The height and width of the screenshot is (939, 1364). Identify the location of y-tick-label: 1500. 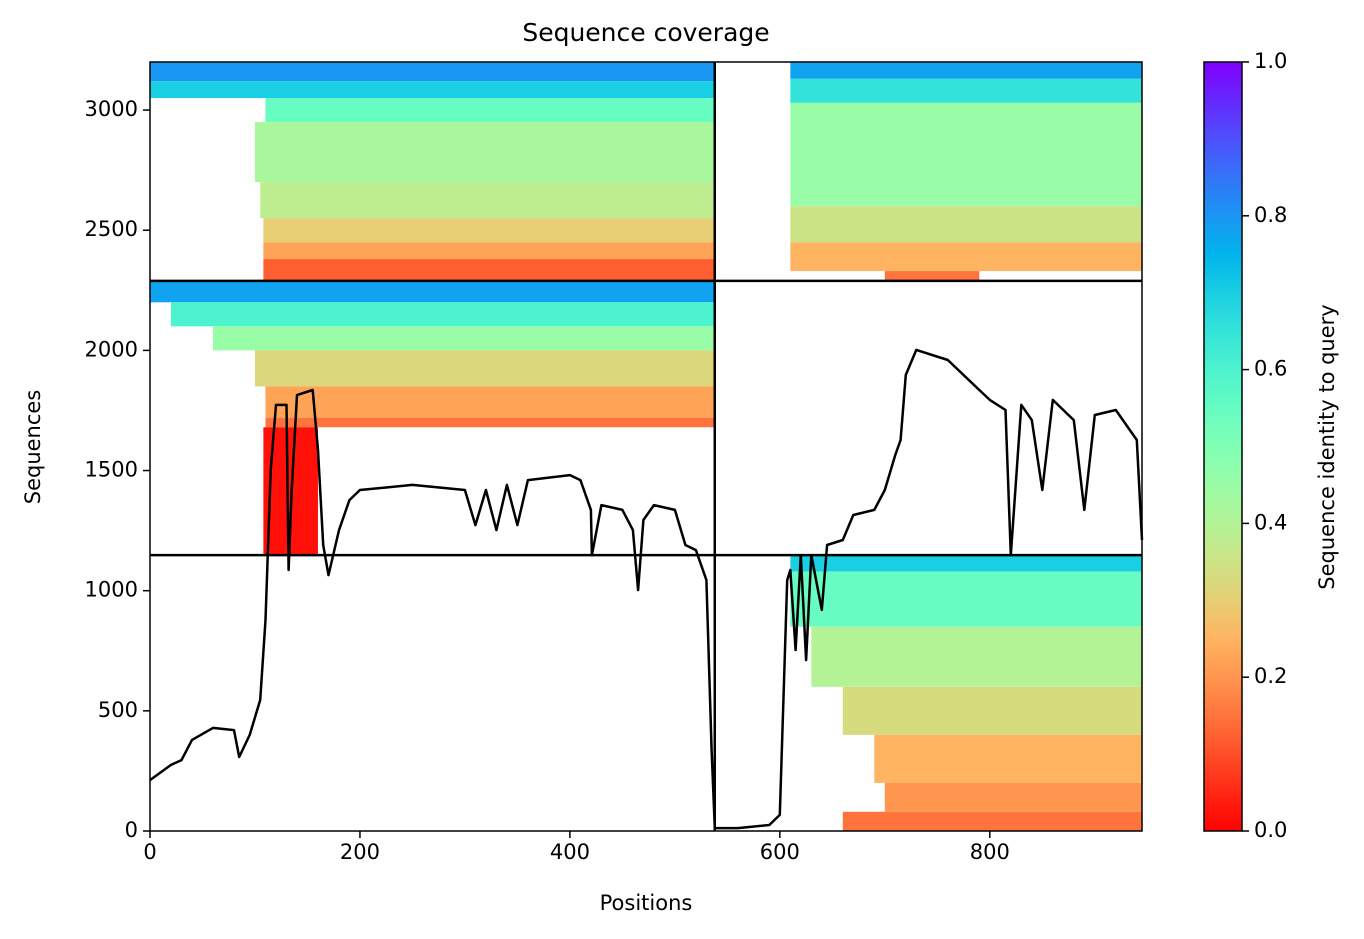
(111, 470).